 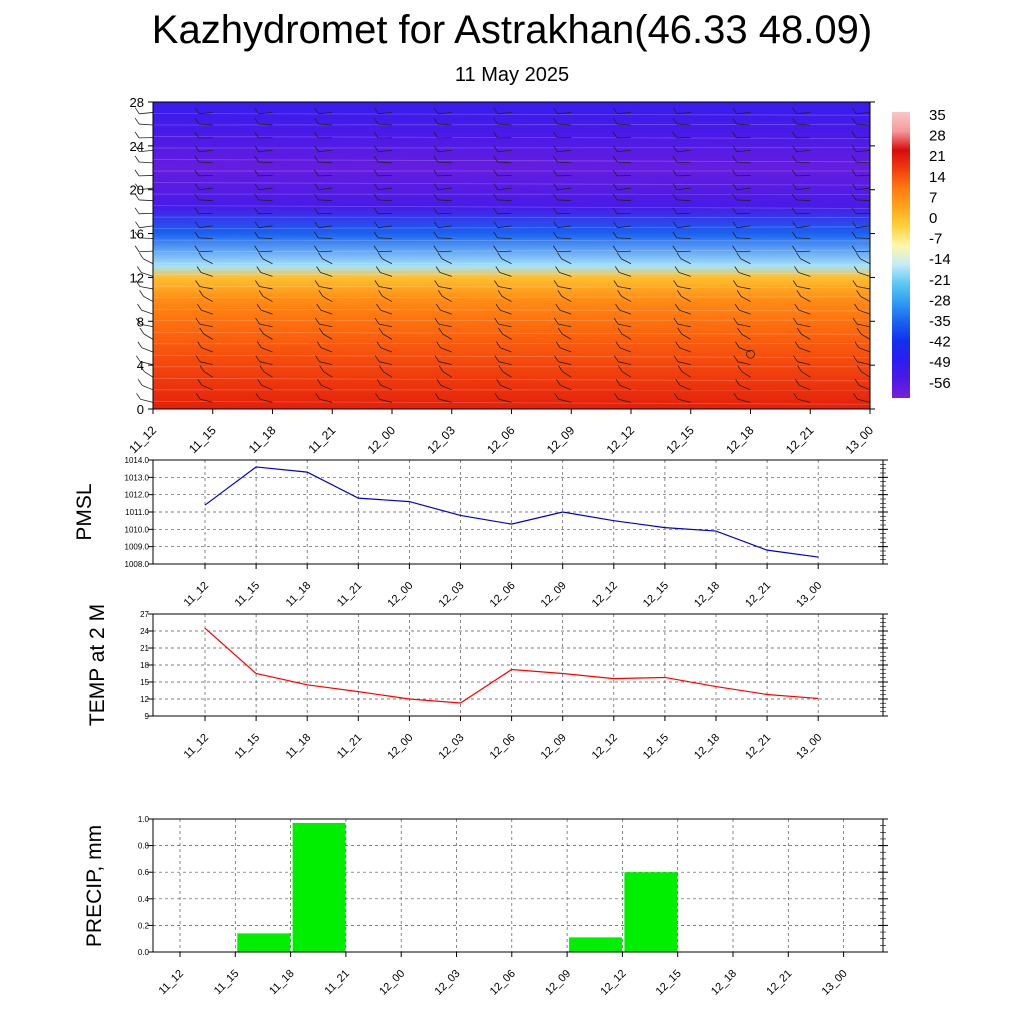 What do you see at coordinates (248, 747) in the screenshot?
I see `temp-x-tick-label: 11_15` at bounding box center [248, 747].